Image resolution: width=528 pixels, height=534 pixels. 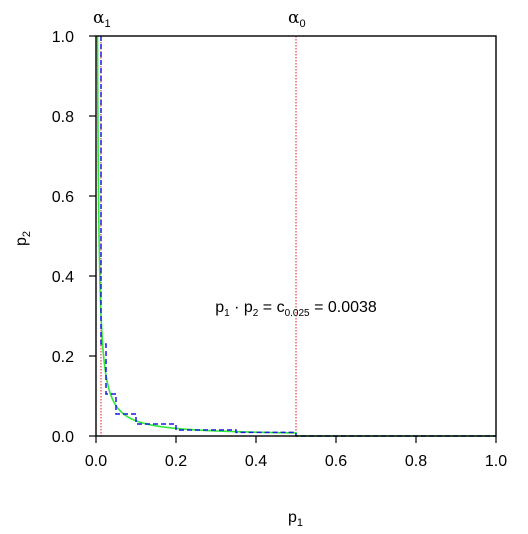 I want to click on y-tick-label: 0.4, so click(x=63, y=277).